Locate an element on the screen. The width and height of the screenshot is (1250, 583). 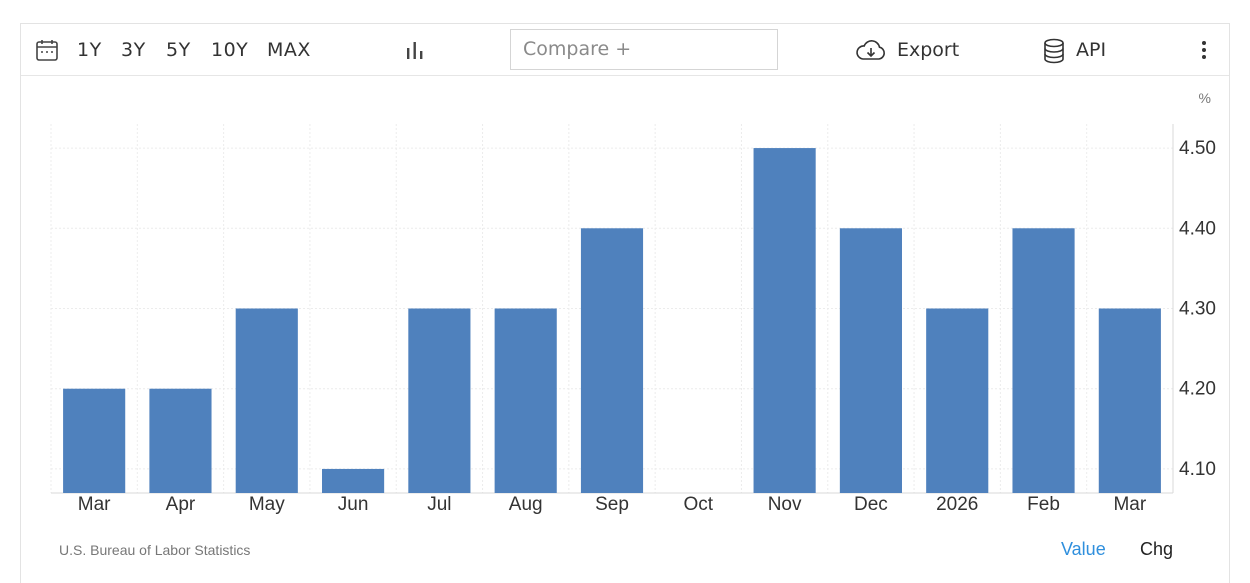
database-icon is located at coordinates (1054, 51).